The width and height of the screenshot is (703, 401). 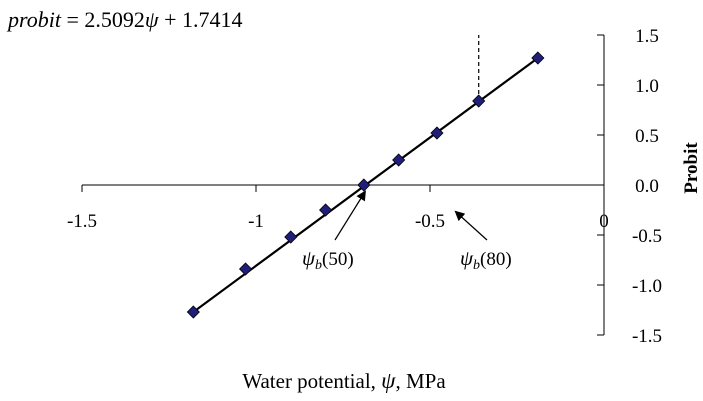 I want to click on y-tick-label: 1.0, so click(x=647, y=86).